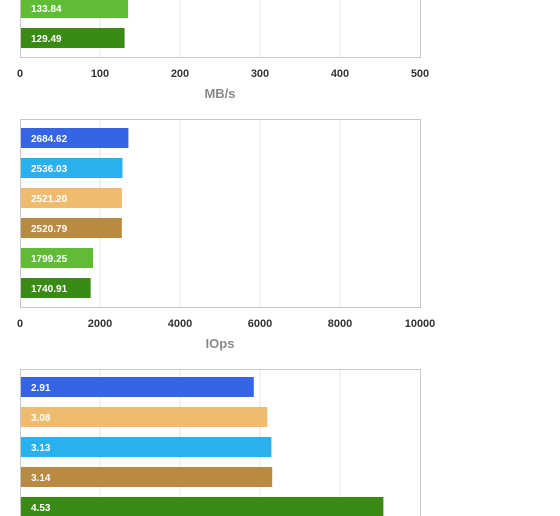 The width and height of the screenshot is (560, 516). What do you see at coordinates (220, 343) in the screenshot?
I see `x-axis-title: IOps` at bounding box center [220, 343].